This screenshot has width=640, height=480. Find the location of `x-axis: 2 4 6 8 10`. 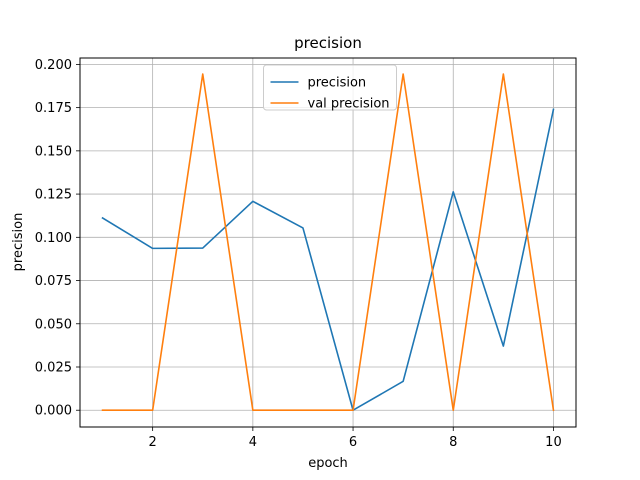

x-axis: 2 4 6 8 10 is located at coordinates (355, 438).